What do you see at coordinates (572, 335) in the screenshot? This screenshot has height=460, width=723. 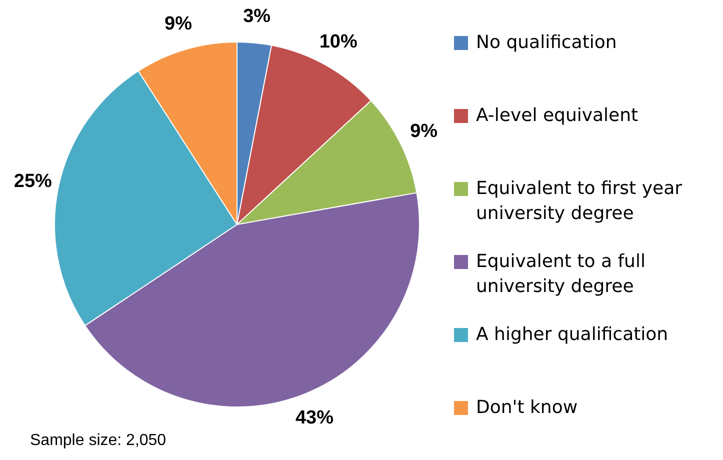 I see `legend-label: A higher qualification` at bounding box center [572, 335].